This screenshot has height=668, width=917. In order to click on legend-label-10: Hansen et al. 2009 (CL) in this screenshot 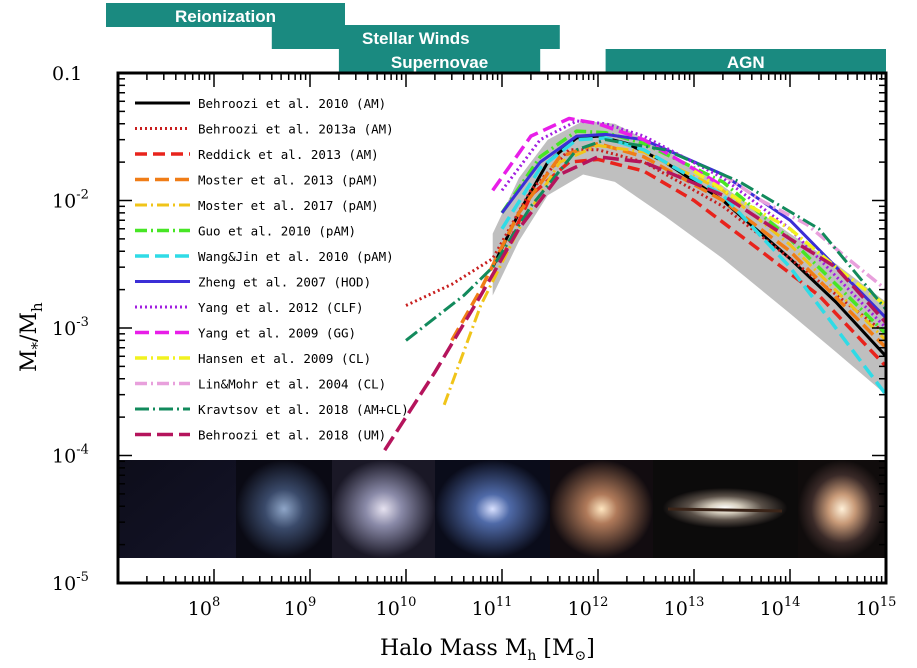, I will do `click(284, 358)`.